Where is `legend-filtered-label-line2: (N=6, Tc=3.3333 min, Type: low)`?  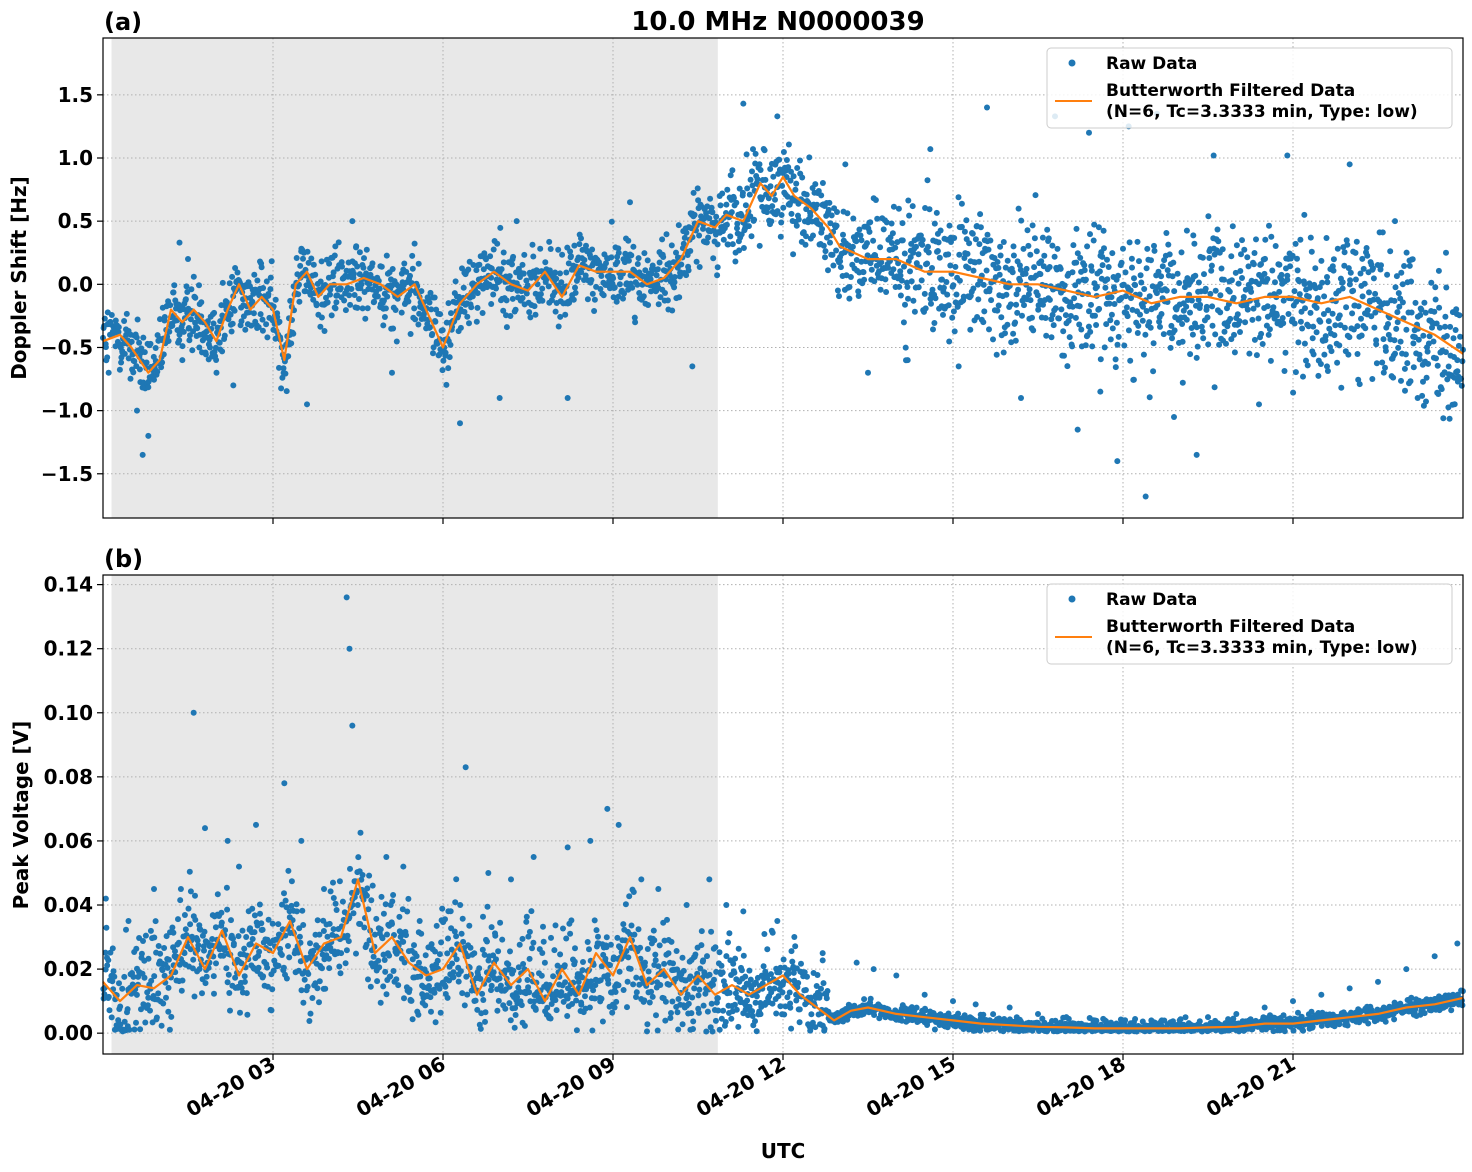 legend-filtered-label-line2: (N=6, Tc=3.3333 min, Type: low) is located at coordinates (1262, 112).